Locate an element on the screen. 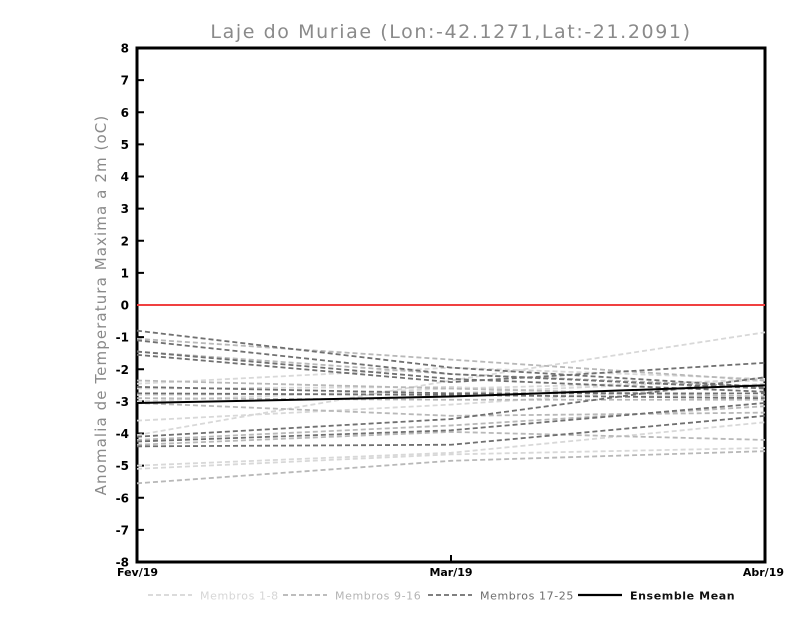 This screenshot has width=800, height=618. y-tick-label: 8 is located at coordinates (125, 49).